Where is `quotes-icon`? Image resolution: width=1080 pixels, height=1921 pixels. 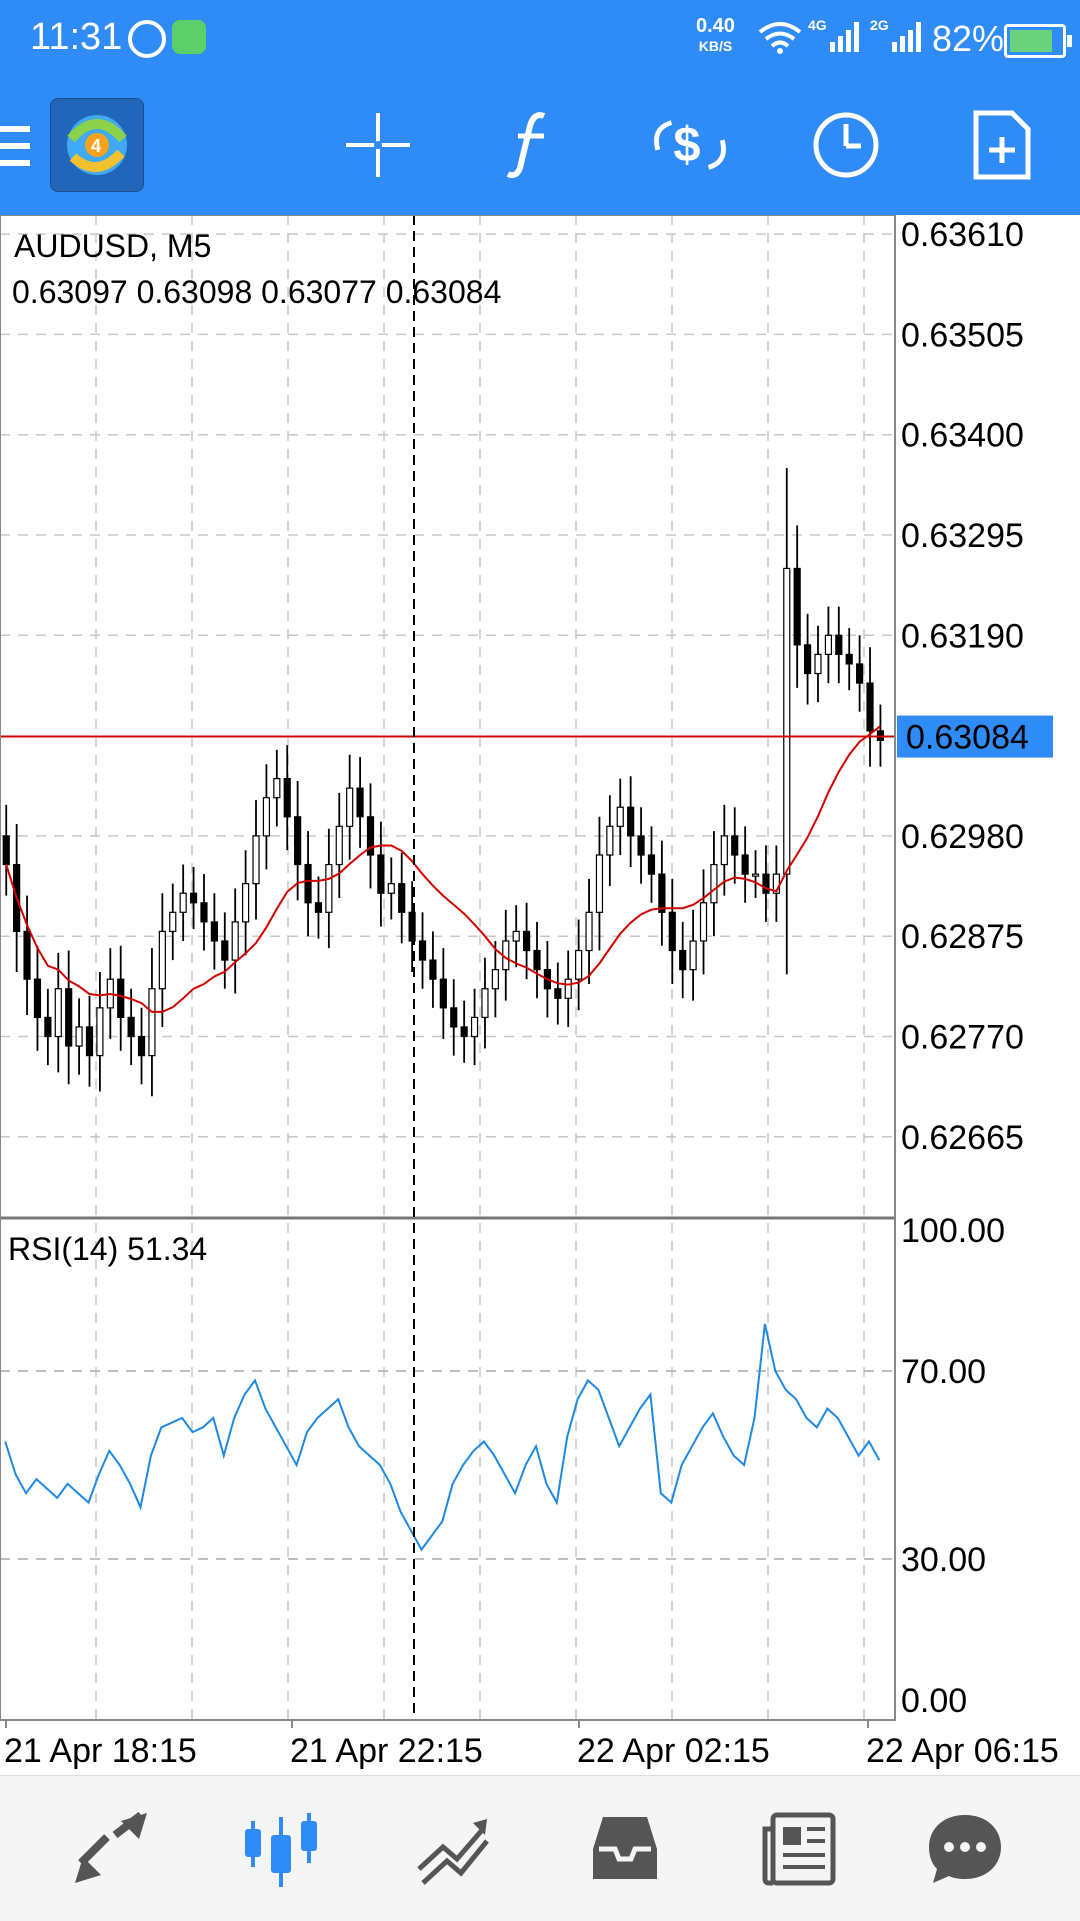
quotes-icon is located at coordinates (111, 1847).